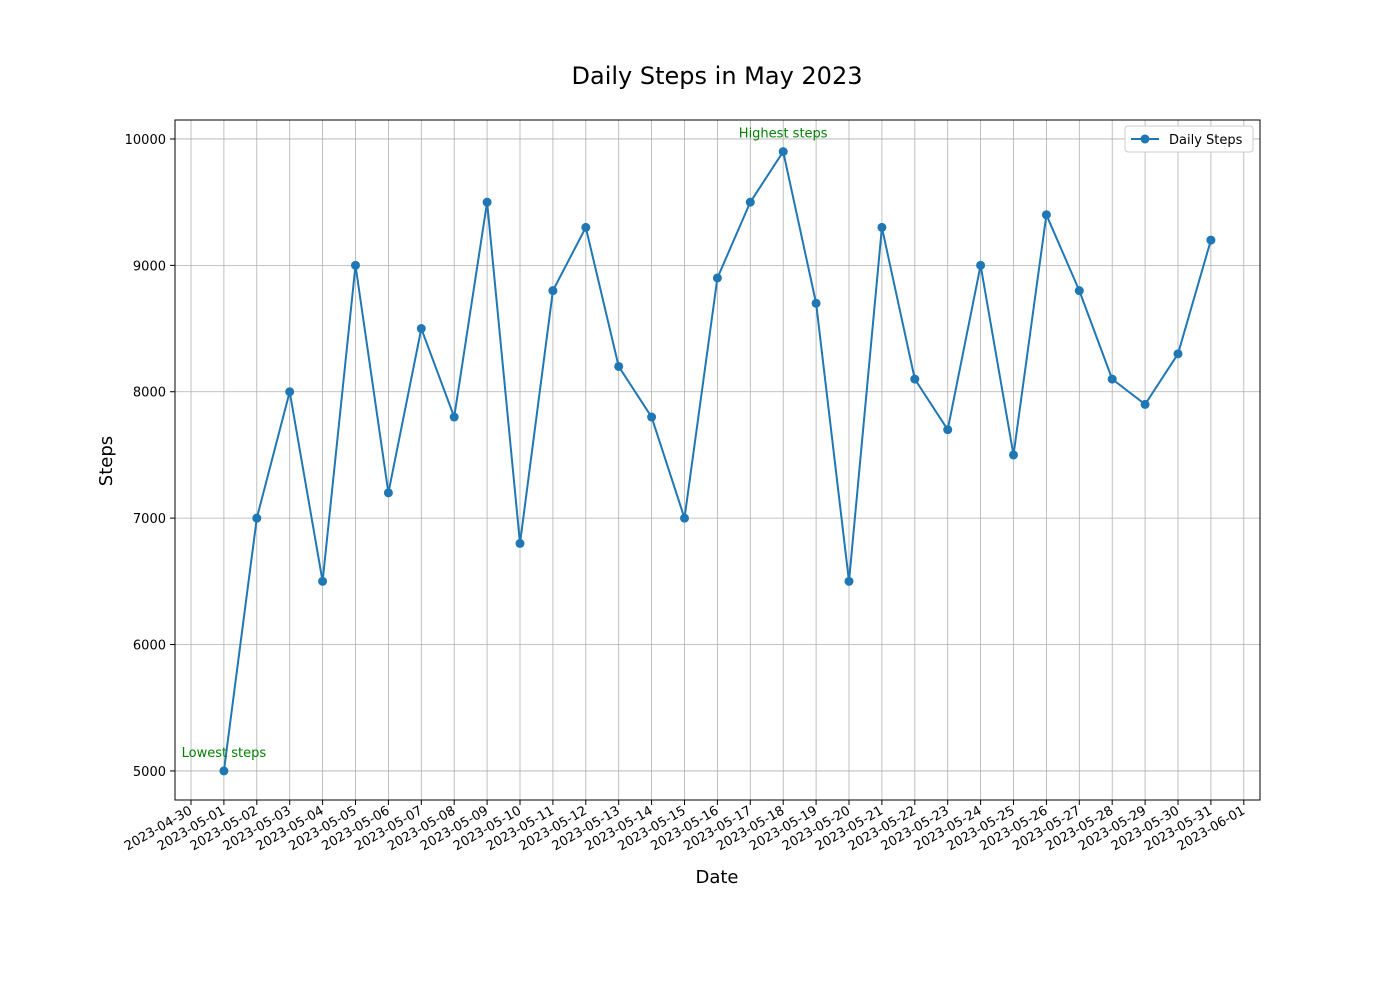 This screenshot has height=1004, width=1400. Describe the element at coordinates (1206, 140) in the screenshot. I see `legend-label: Daily Steps` at that location.